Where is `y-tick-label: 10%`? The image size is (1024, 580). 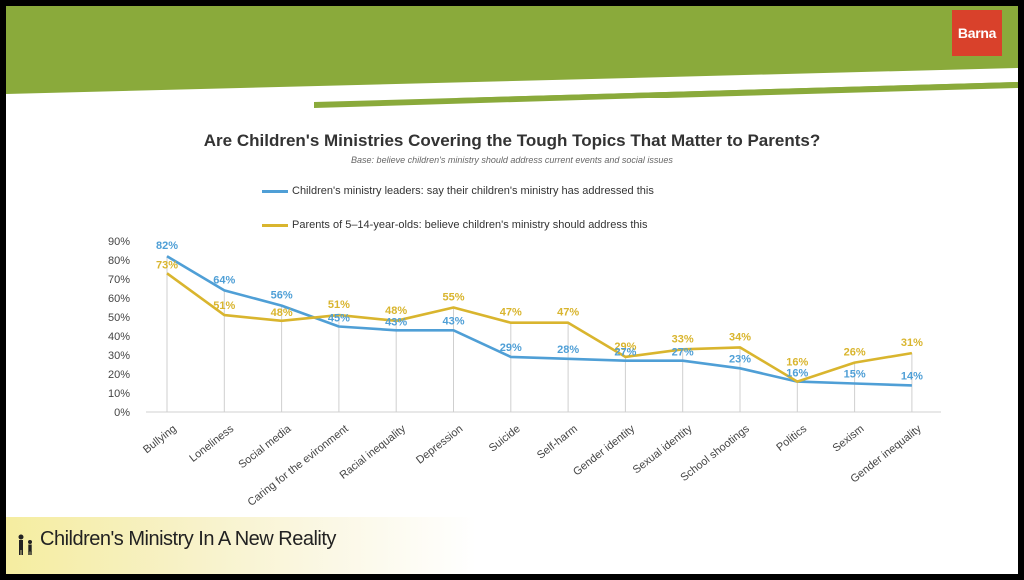 y-tick-label: 10% is located at coordinates (119, 394).